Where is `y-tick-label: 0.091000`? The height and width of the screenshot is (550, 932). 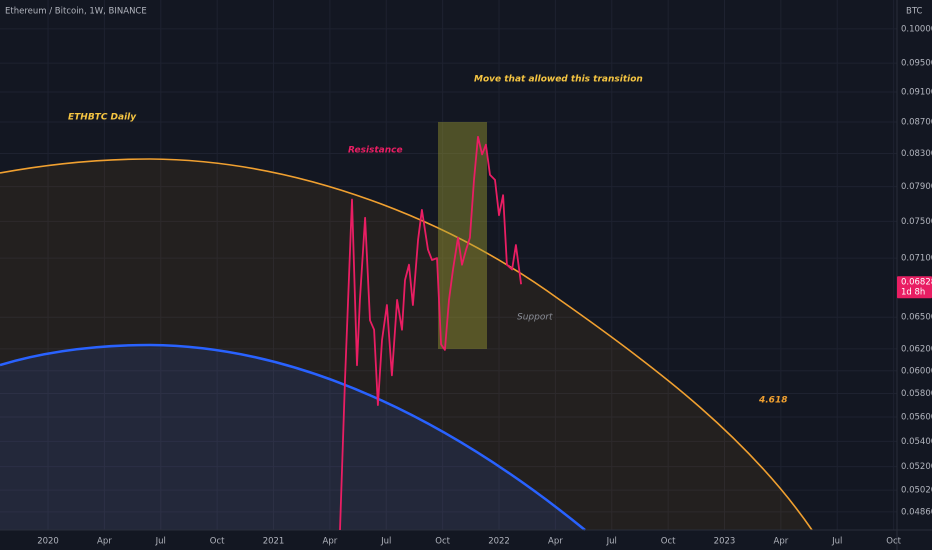 y-tick-label: 0.091000 is located at coordinates (916, 92).